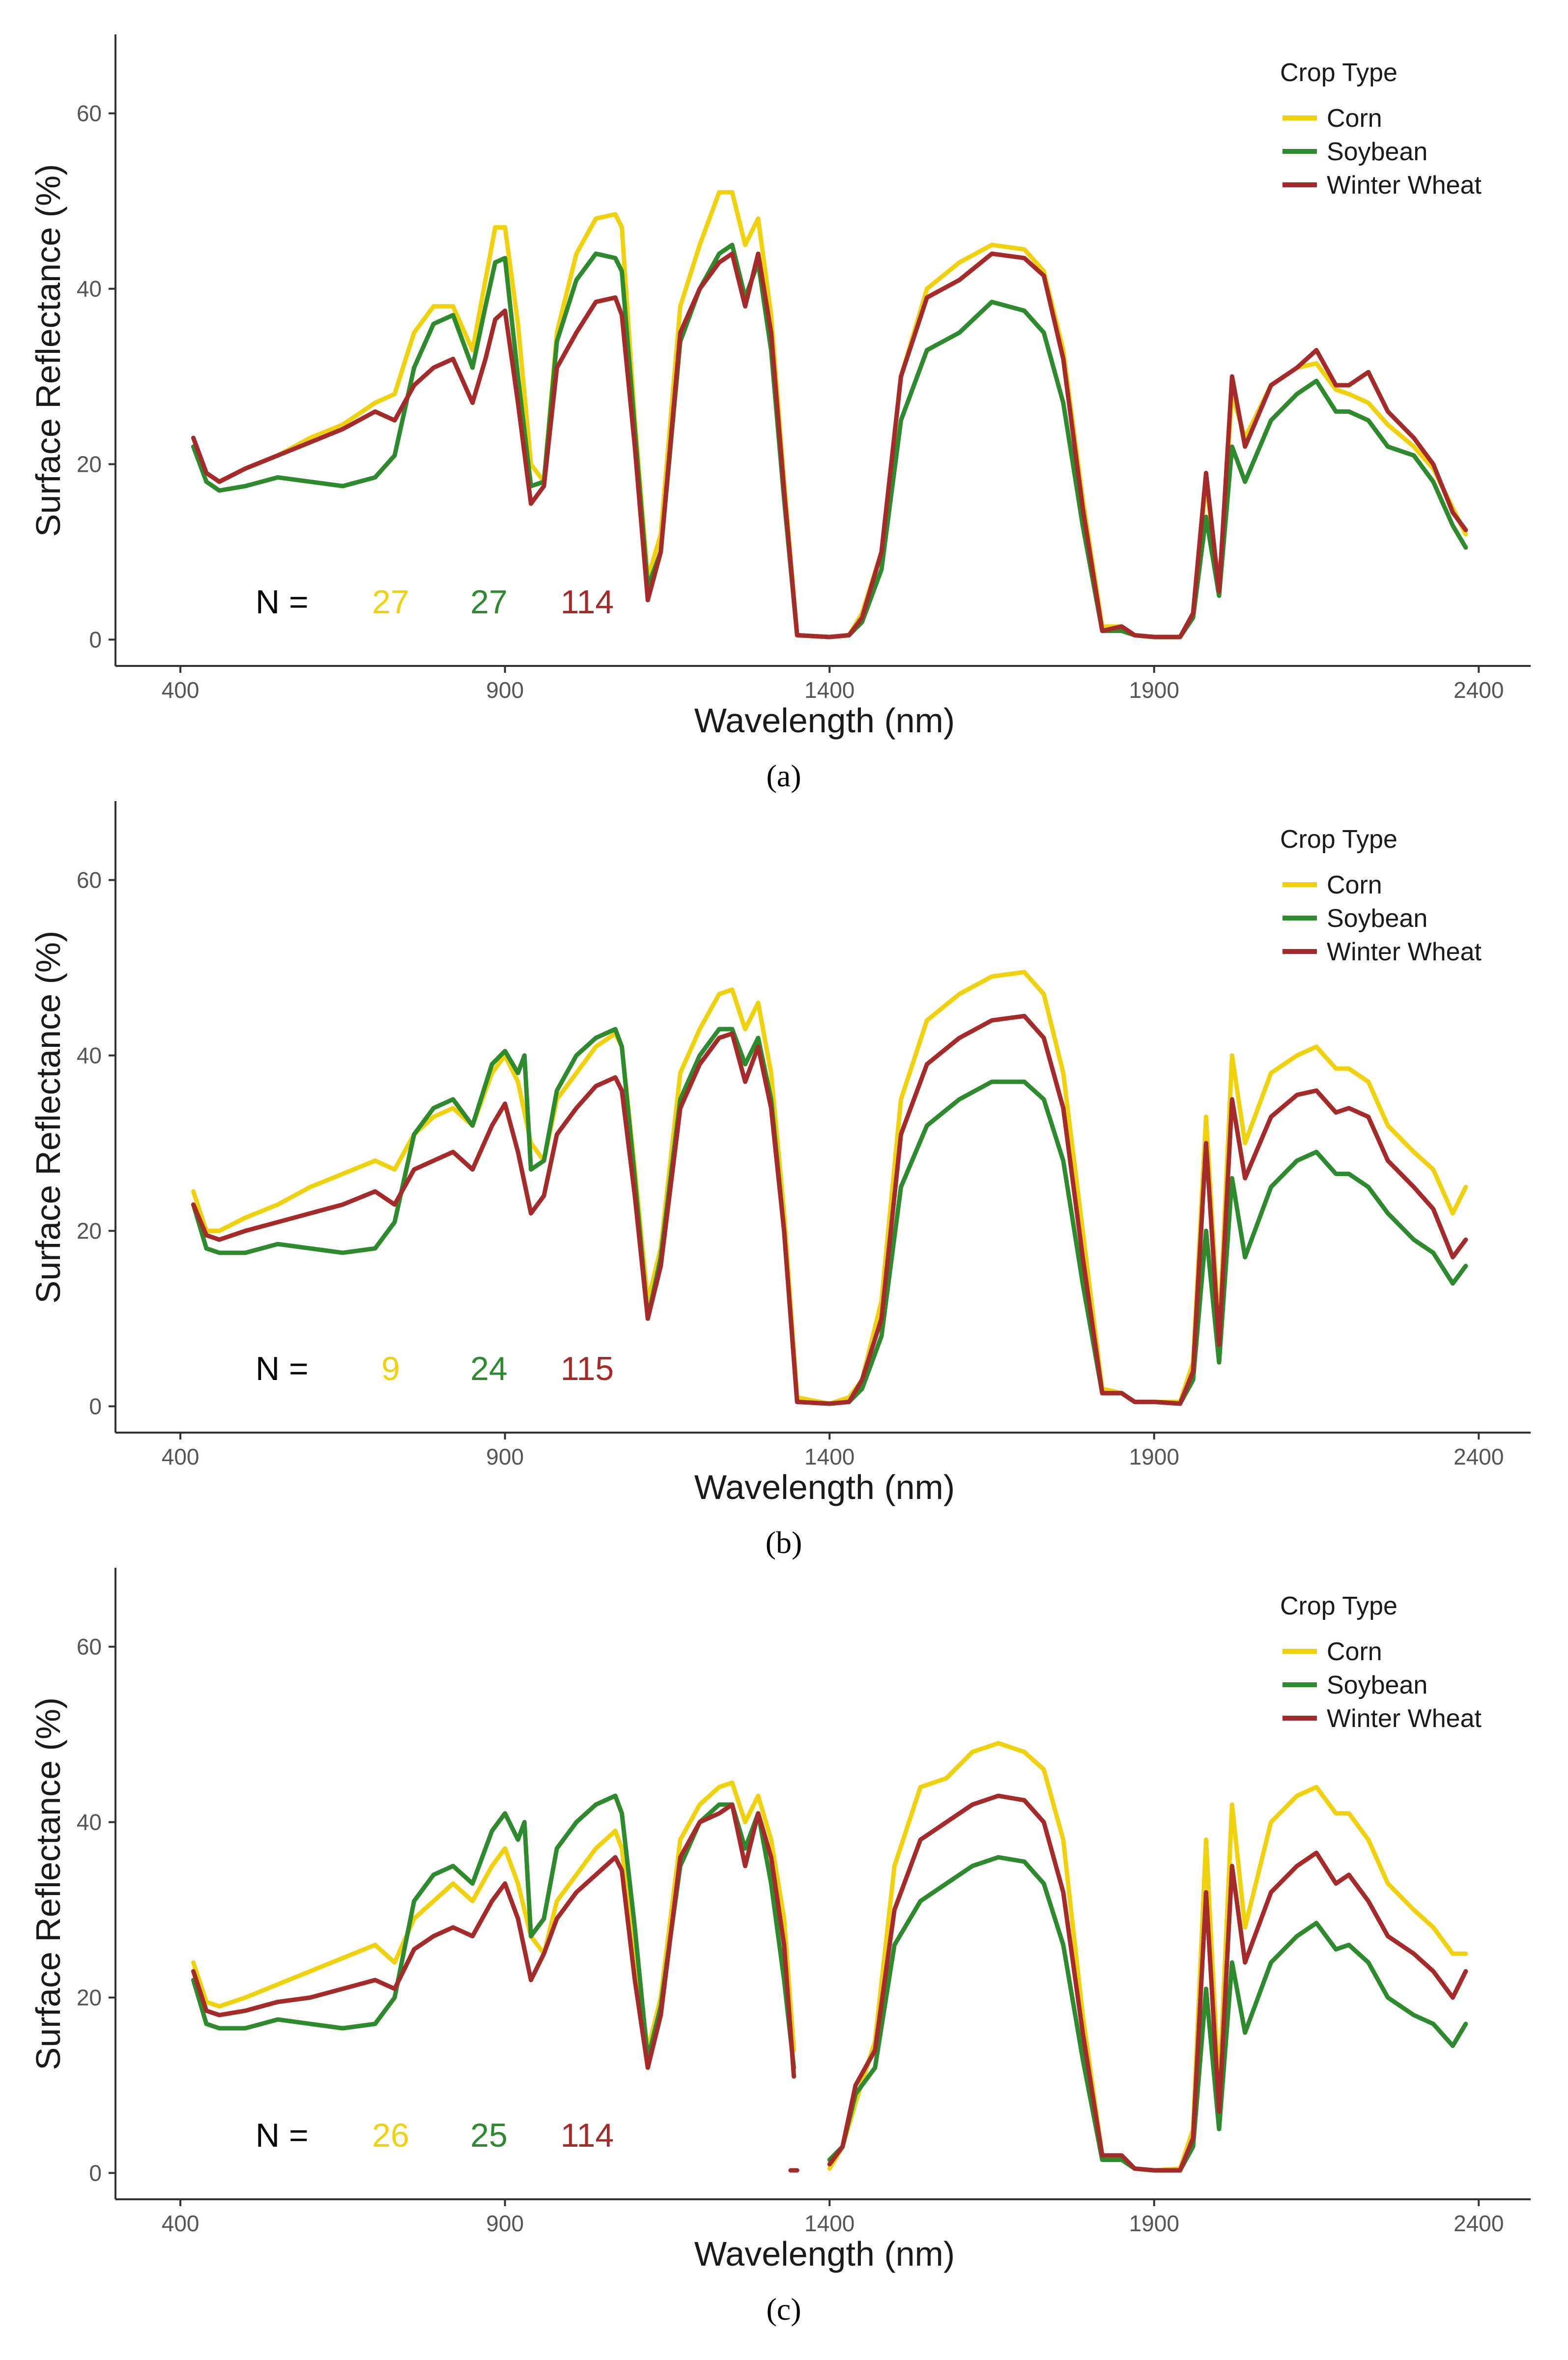 The image size is (1568, 2360). Describe the element at coordinates (489, 2135) in the screenshot. I see `n-count-soybean: 25` at that location.